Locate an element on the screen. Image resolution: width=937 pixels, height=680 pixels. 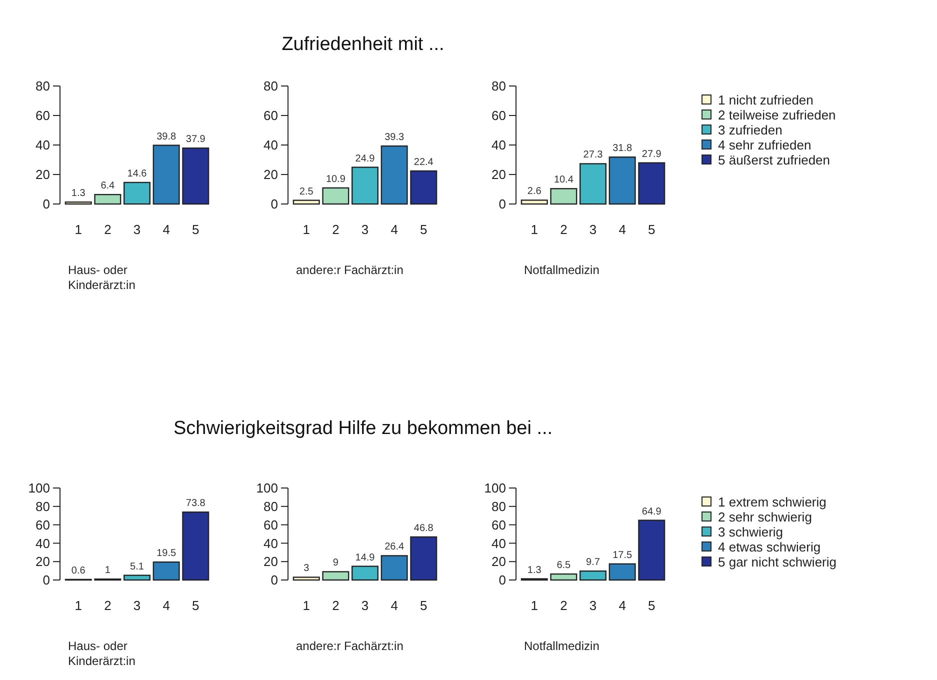
legend-label: 3 schwierig is located at coordinates (751, 532).